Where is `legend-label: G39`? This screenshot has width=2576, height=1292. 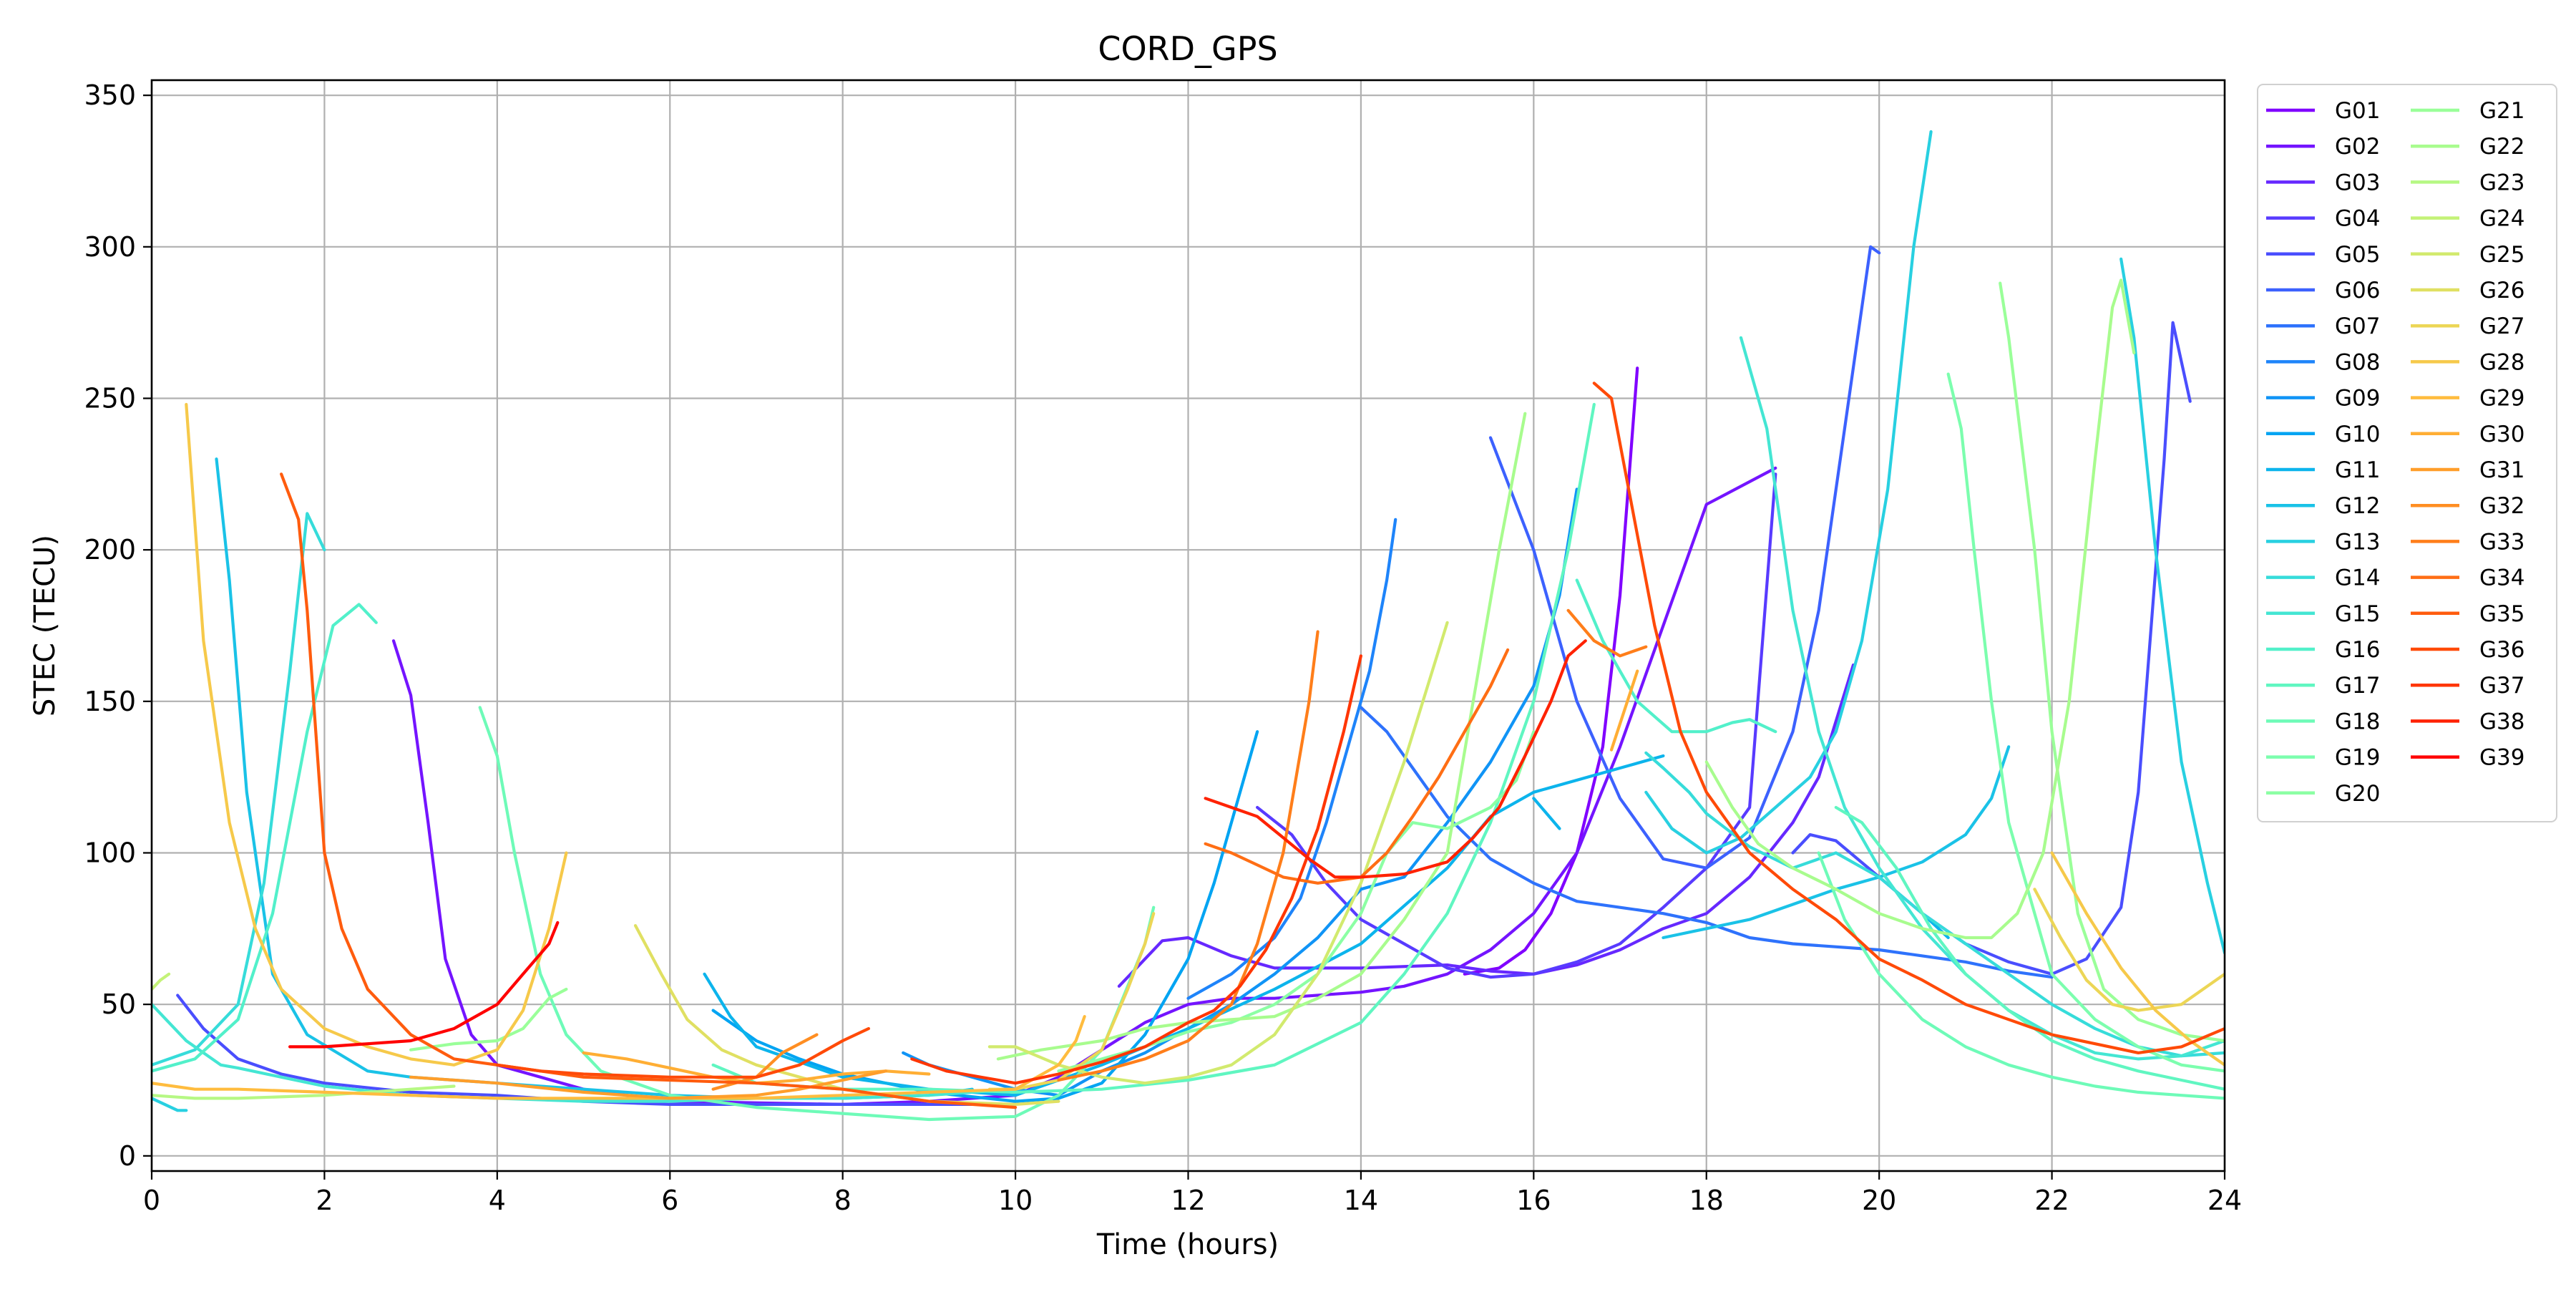 legend-label: G39 is located at coordinates (2501, 758).